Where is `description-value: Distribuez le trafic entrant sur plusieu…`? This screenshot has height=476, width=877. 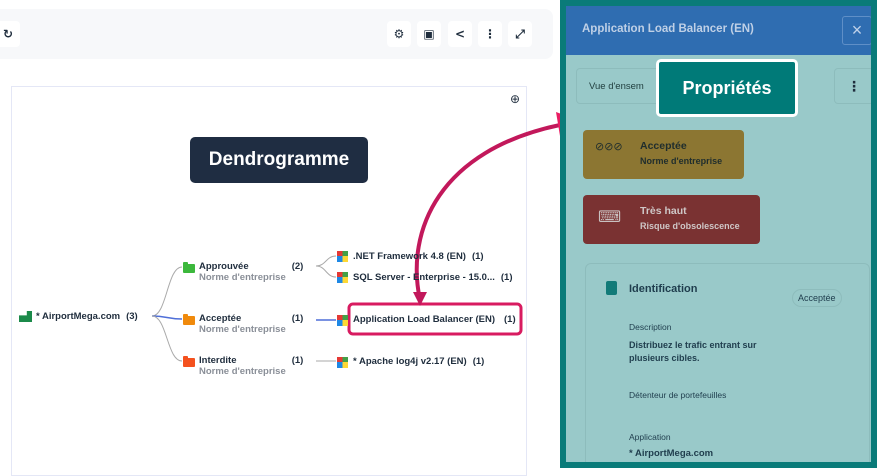 description-value: Distribuez le trafic entrant sur plusieu… is located at coordinates (693, 351).